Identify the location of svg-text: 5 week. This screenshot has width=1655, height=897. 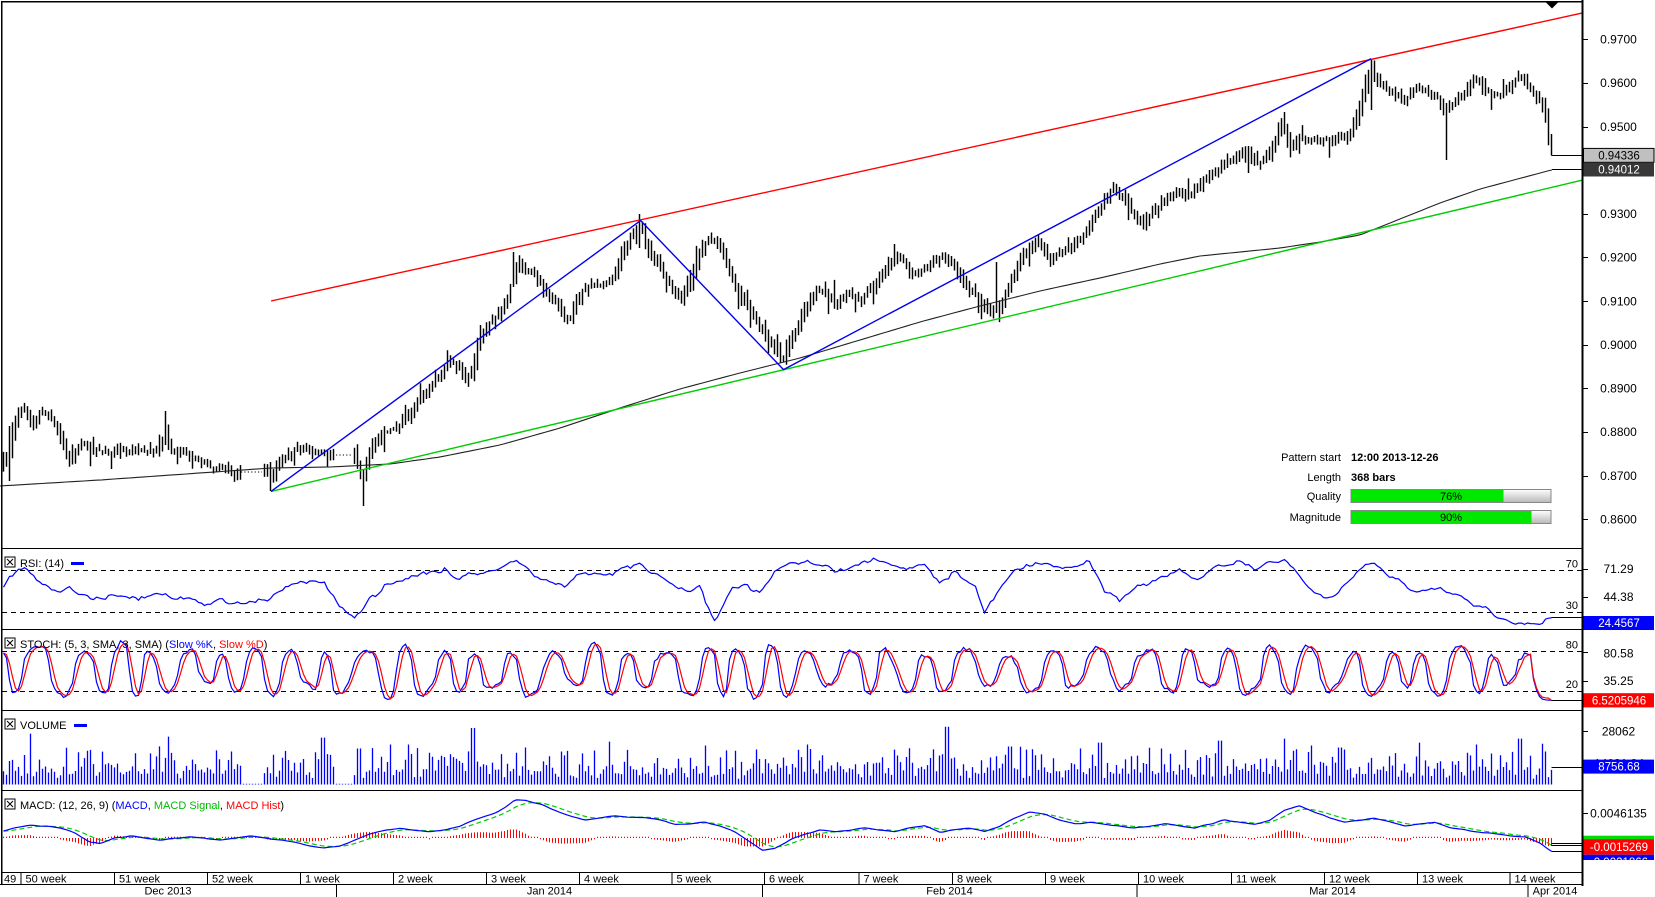
(694, 880).